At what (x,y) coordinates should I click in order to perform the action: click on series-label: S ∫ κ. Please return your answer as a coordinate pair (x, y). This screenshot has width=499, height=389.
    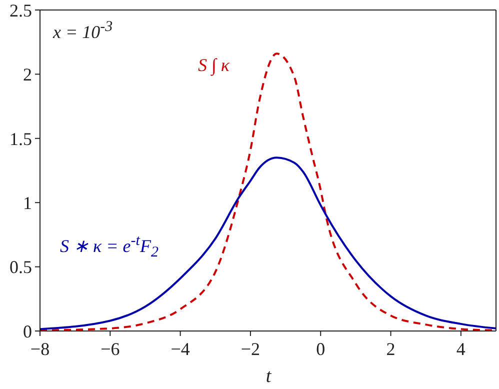
    Looking at the image, I should click on (214, 65).